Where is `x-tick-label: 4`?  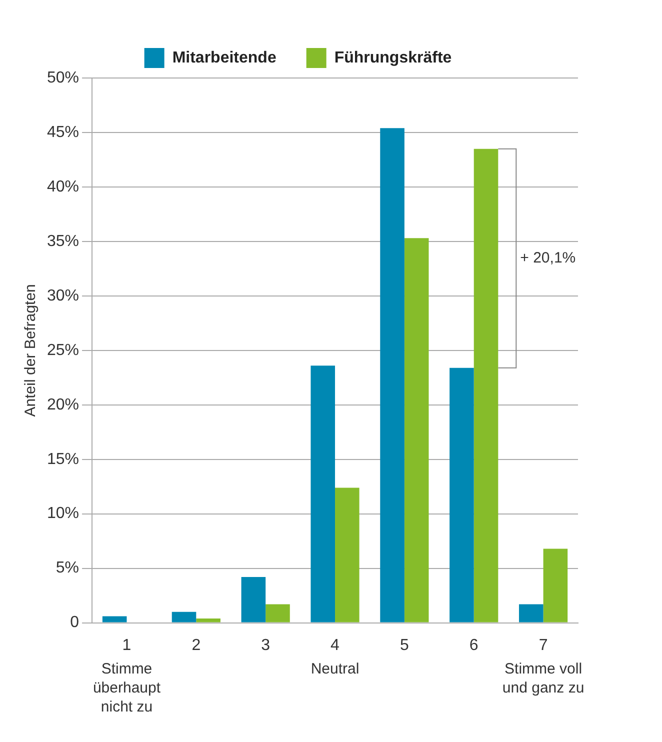 x-tick-label: 4 is located at coordinates (335, 645).